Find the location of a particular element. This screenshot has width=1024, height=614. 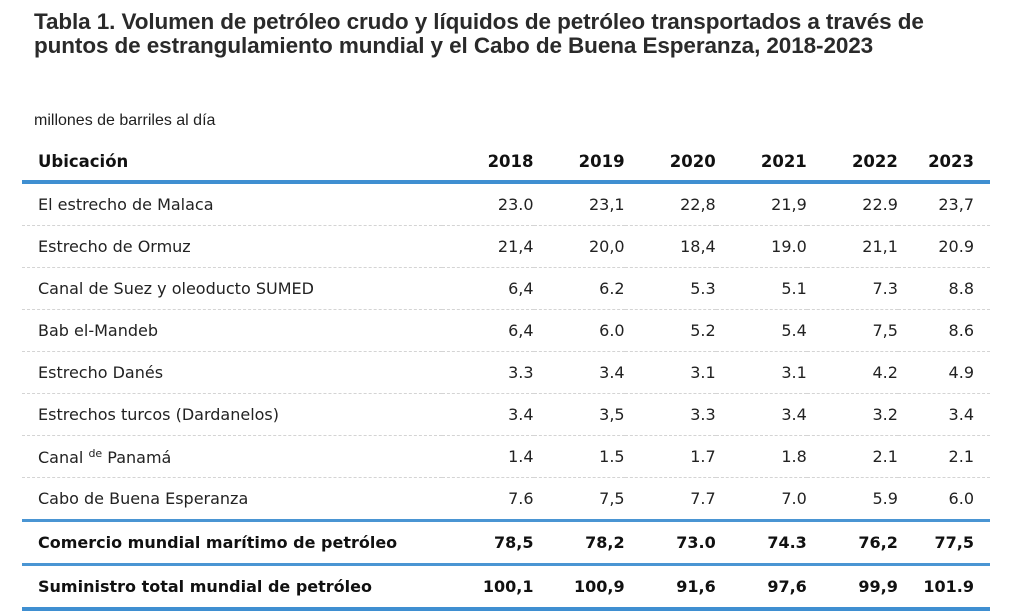

table-row: Canal de Panamá 1.4 1.5 1.7 1.8 2.1 2.1 is located at coordinates (506, 456).